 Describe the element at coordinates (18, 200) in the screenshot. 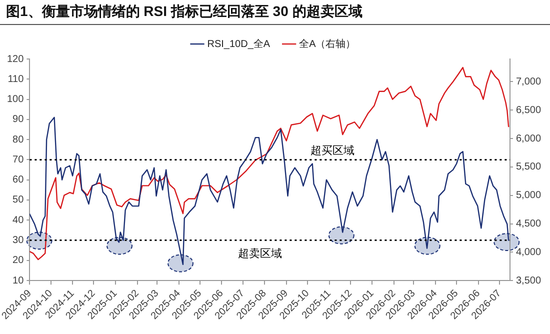

I see `y-tick-label: 50` at that location.